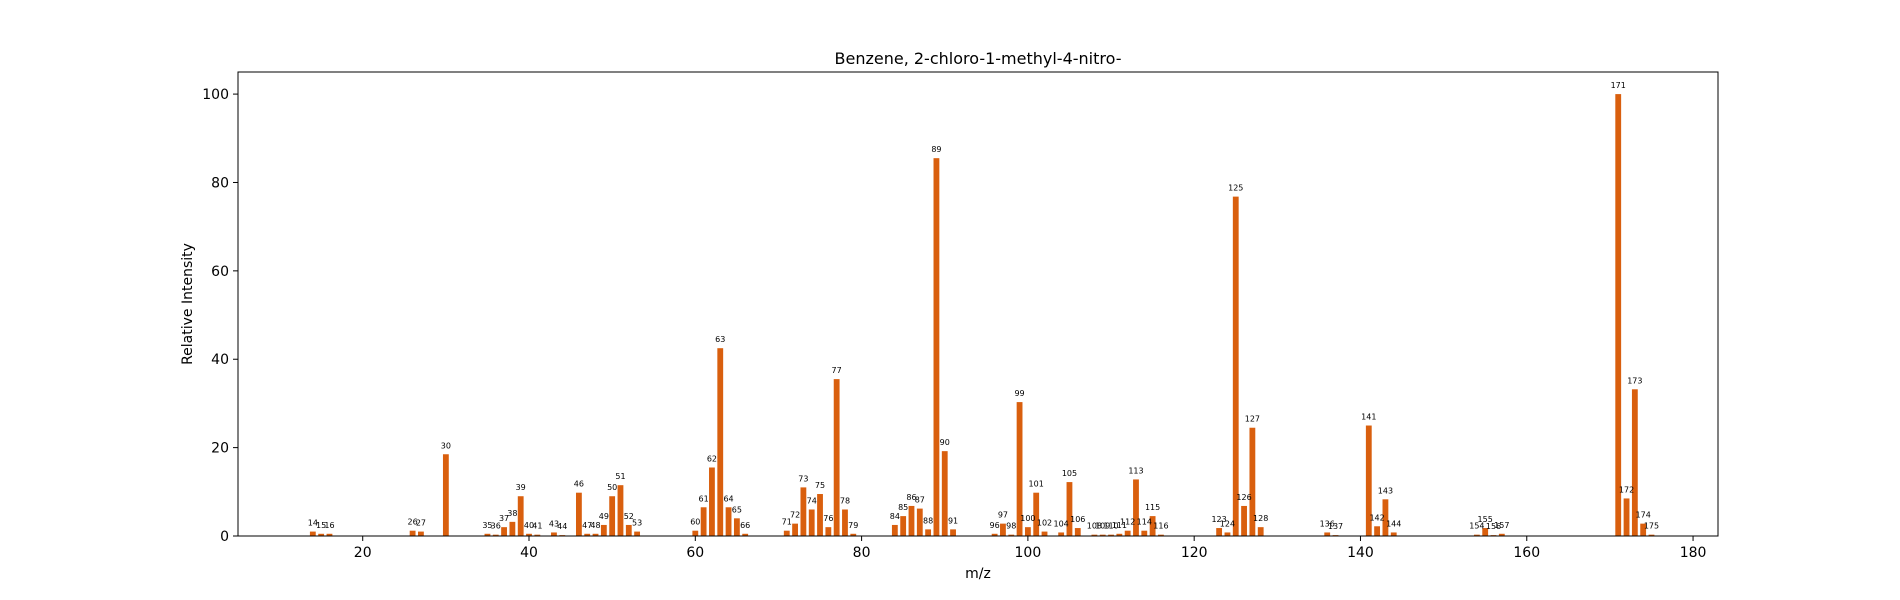 The width and height of the screenshot is (1900, 600). Describe the element at coordinates (1335, 526) in the screenshot. I see `bar-label-mz-137: 137` at that location.